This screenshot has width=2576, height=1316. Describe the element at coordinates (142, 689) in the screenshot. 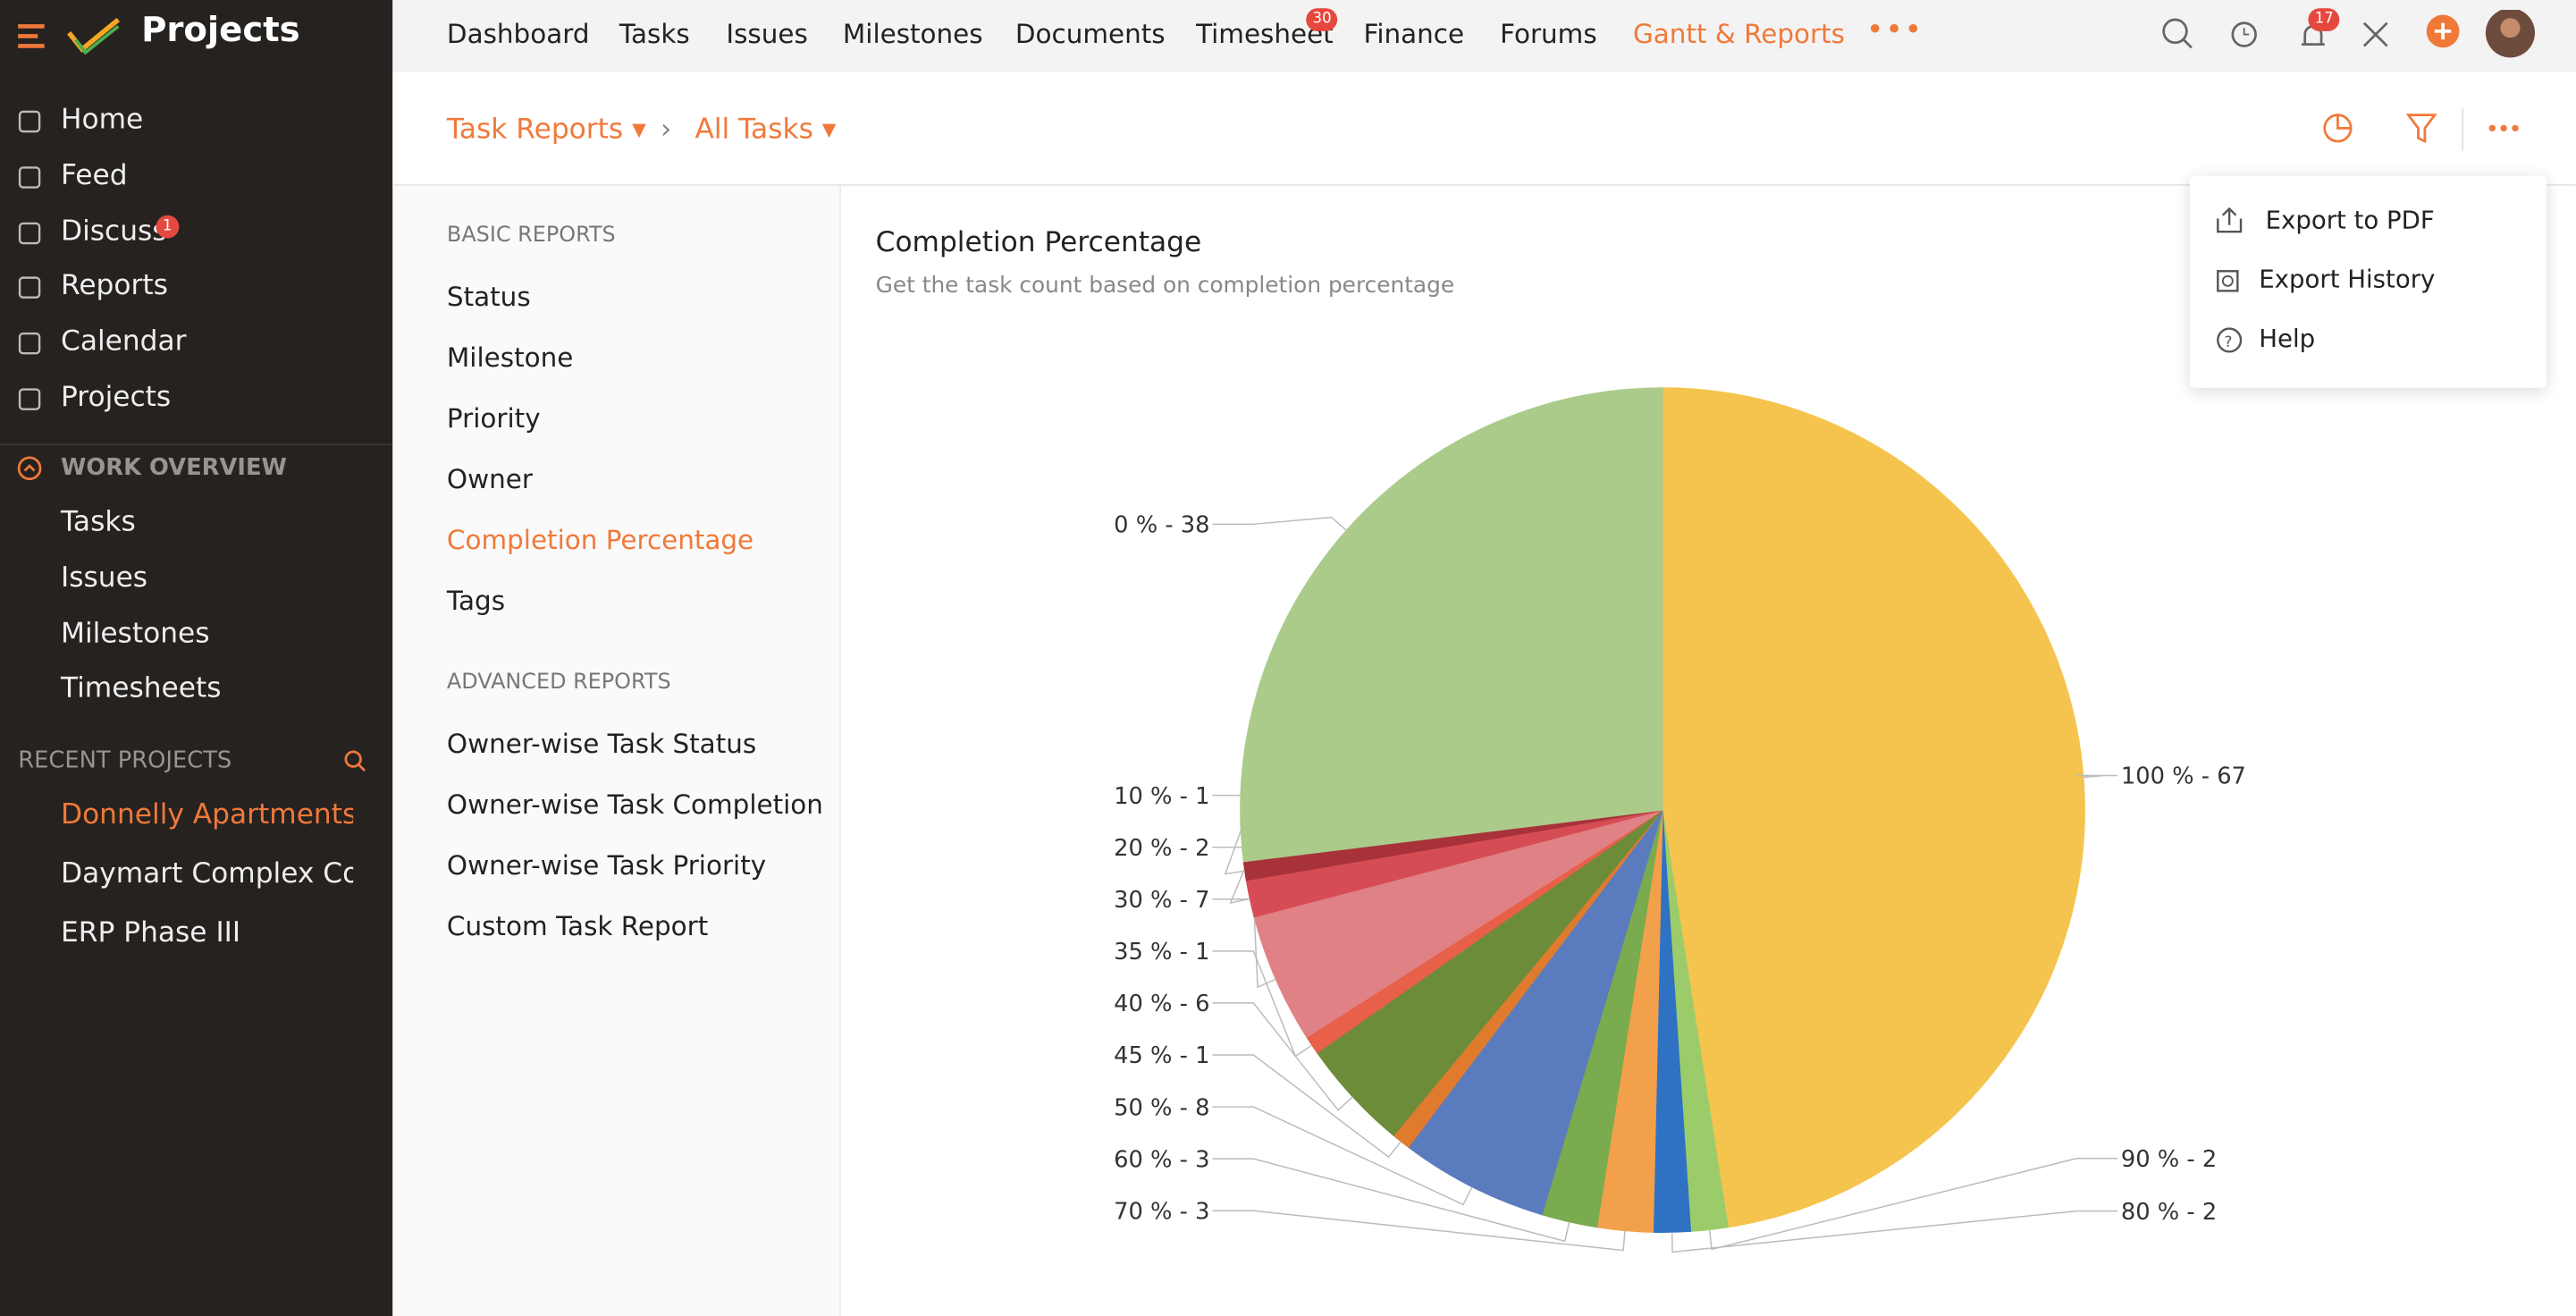

I see `nav-item: Timesheets` at that location.